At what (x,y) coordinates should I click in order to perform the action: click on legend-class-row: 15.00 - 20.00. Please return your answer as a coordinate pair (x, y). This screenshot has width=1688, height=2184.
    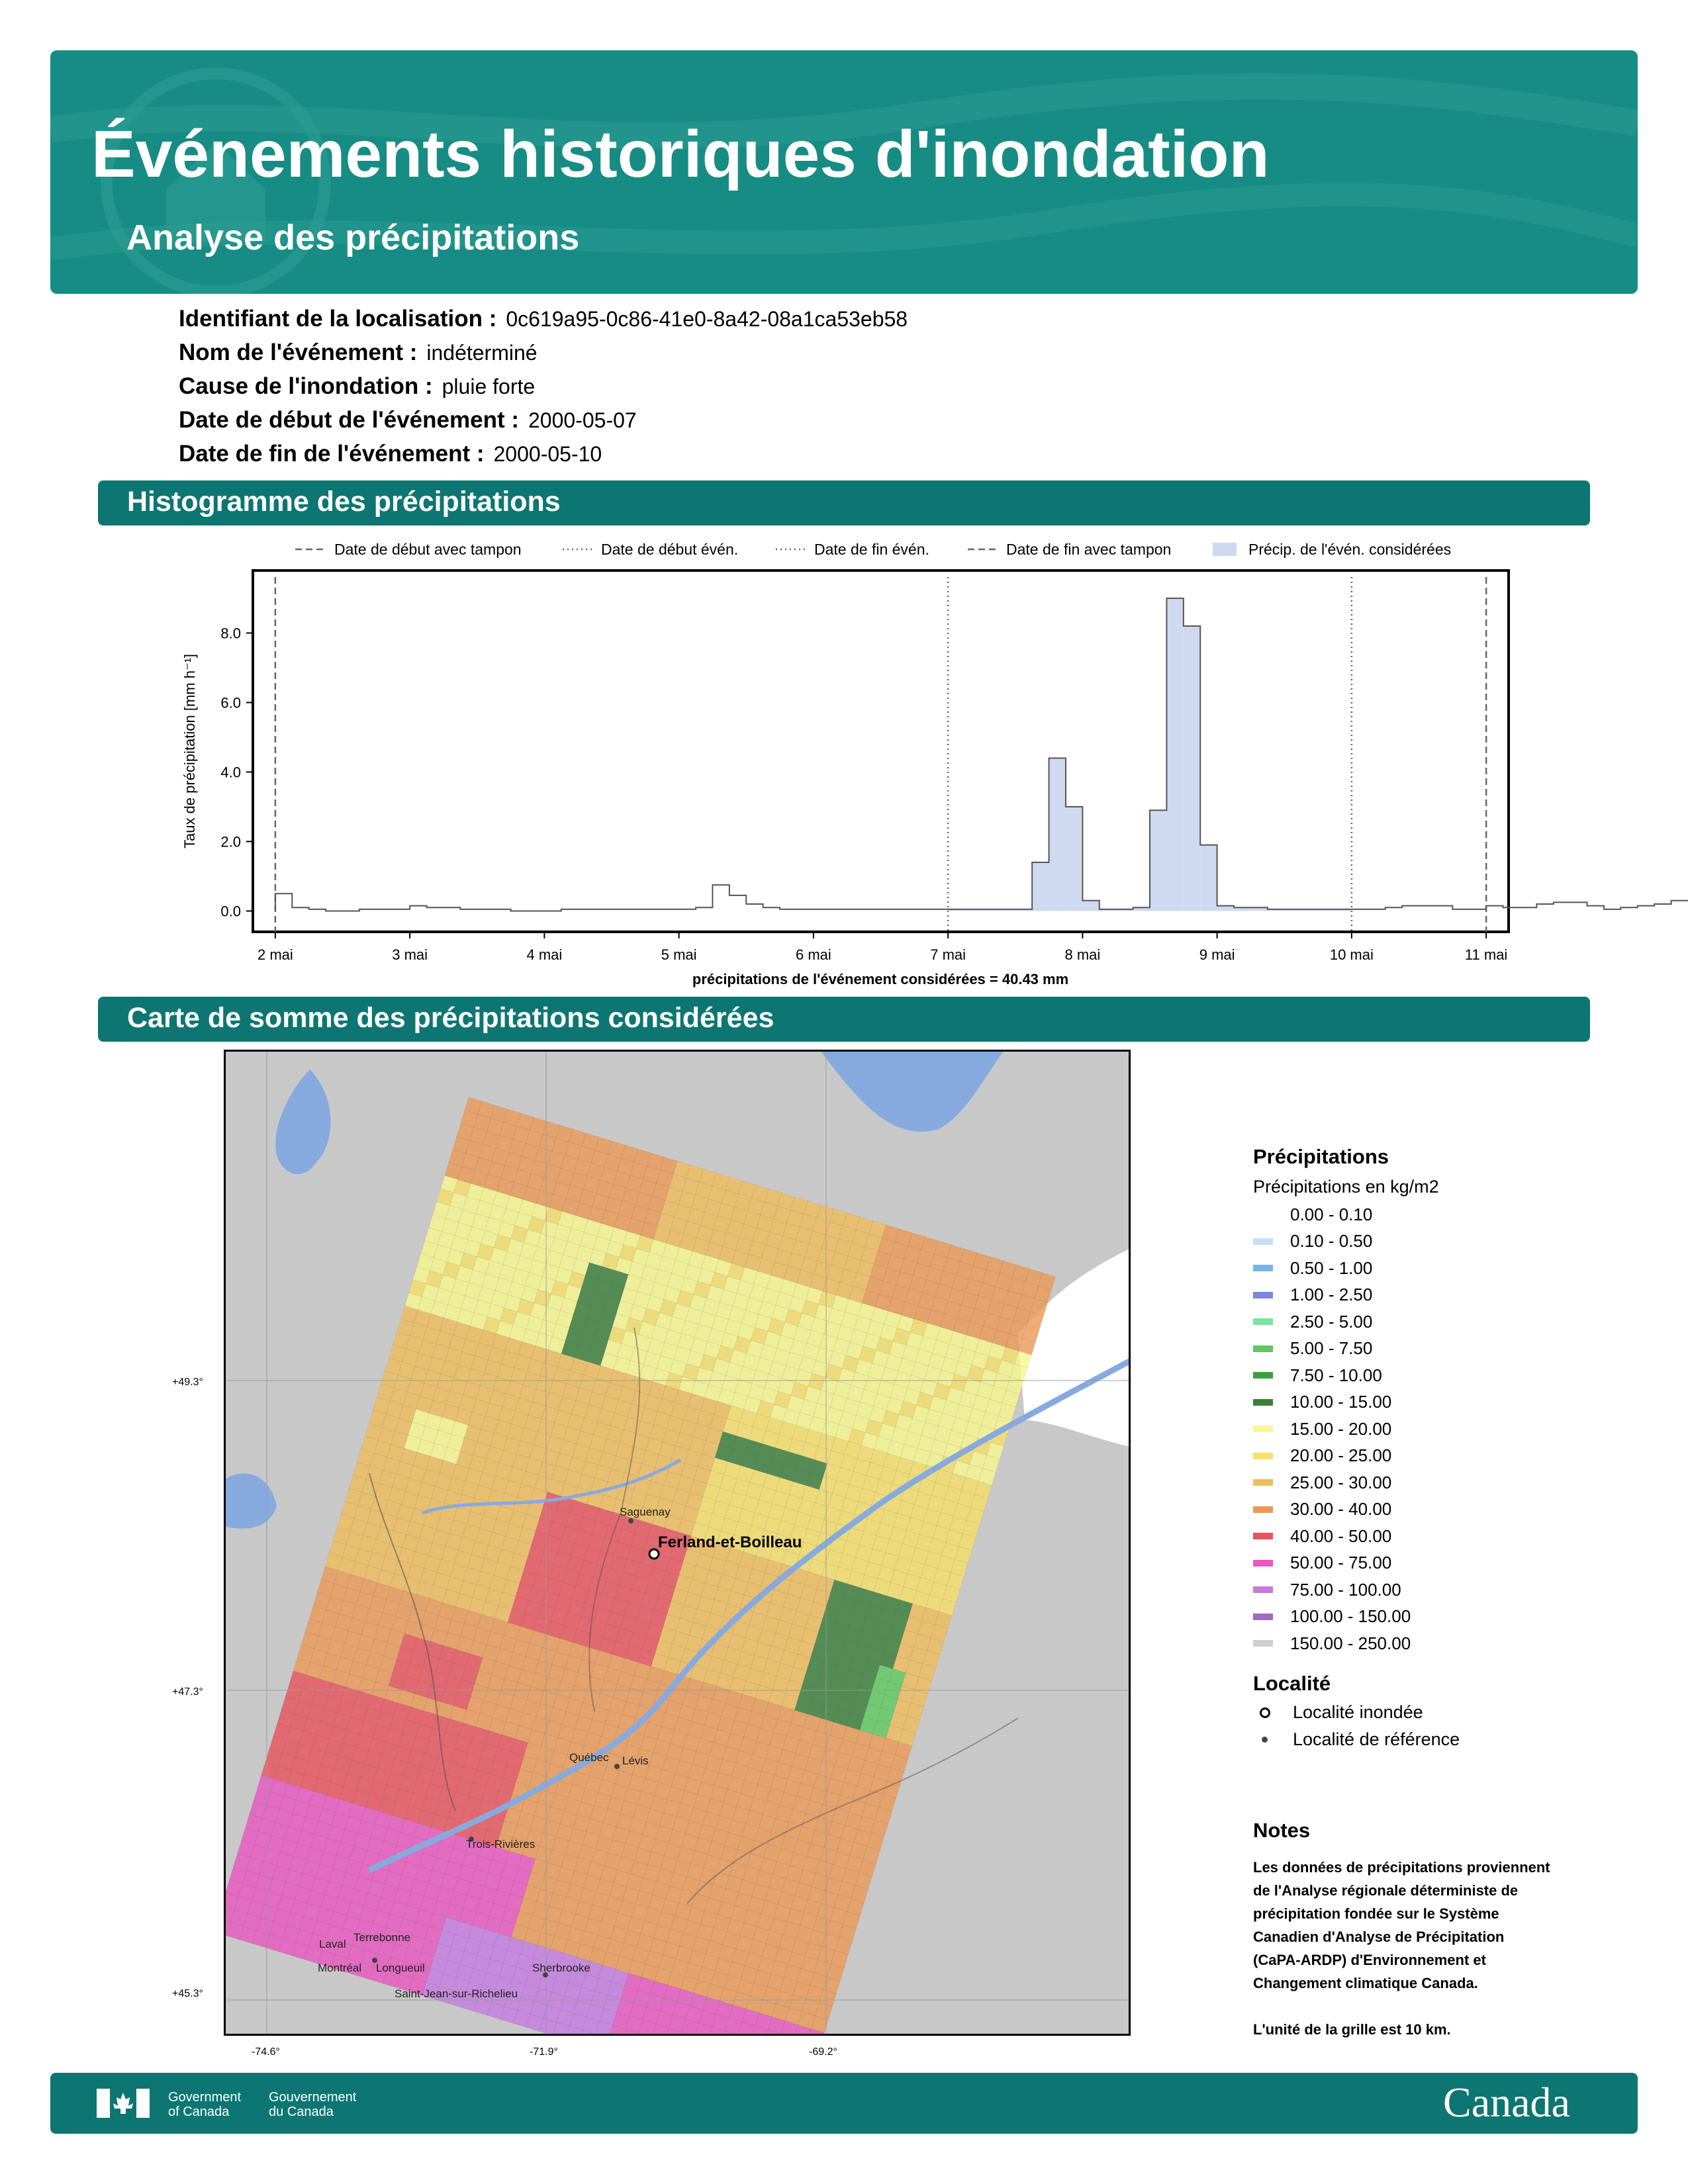
    Looking at the image, I should click on (1356, 1430).